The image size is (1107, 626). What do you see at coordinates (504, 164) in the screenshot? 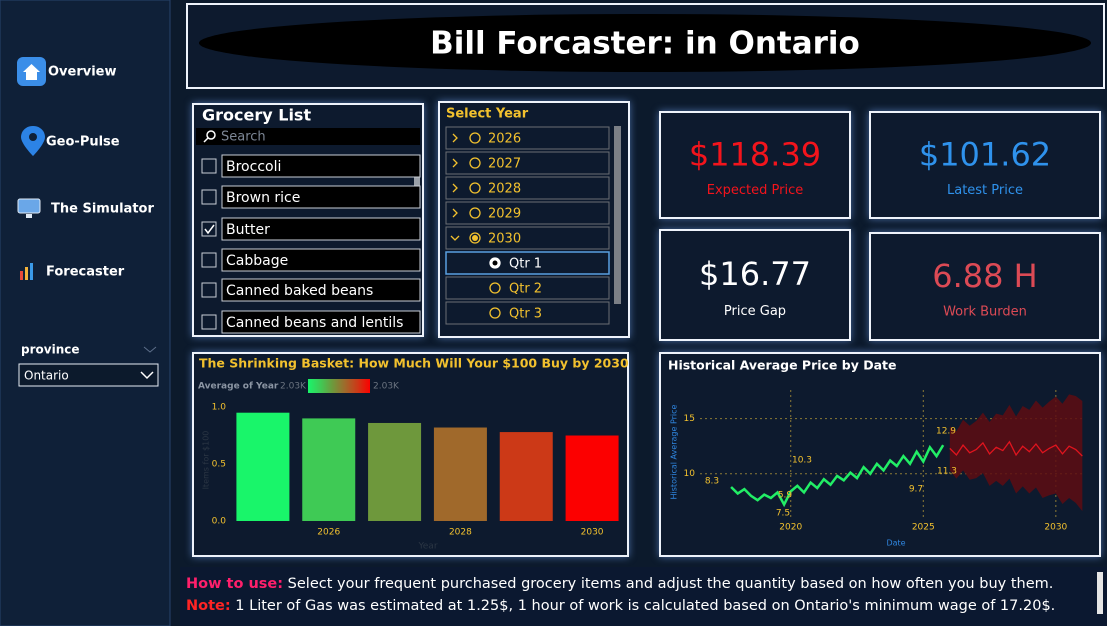
I see `year-label: 2027` at bounding box center [504, 164].